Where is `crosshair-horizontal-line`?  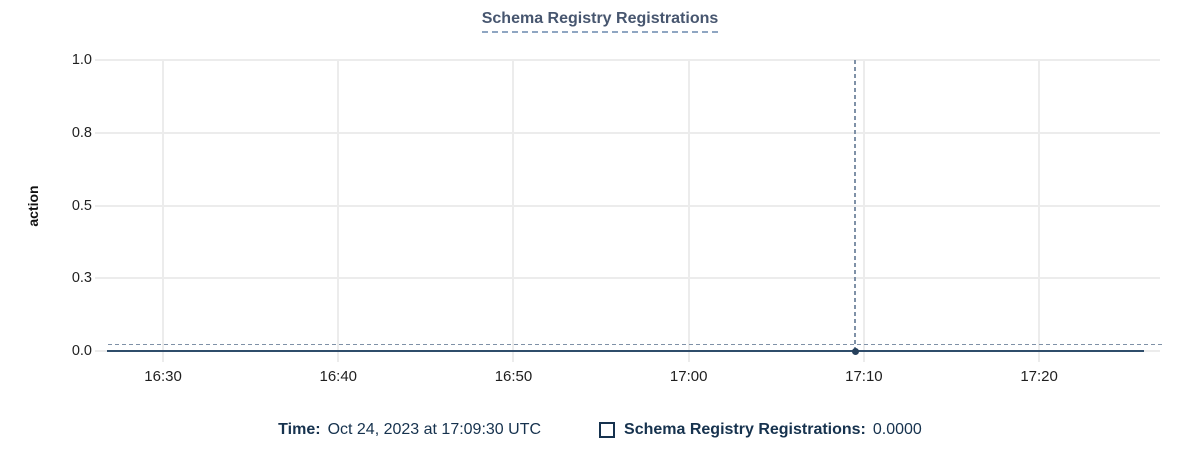 crosshair-horizontal-line is located at coordinates (635, 344).